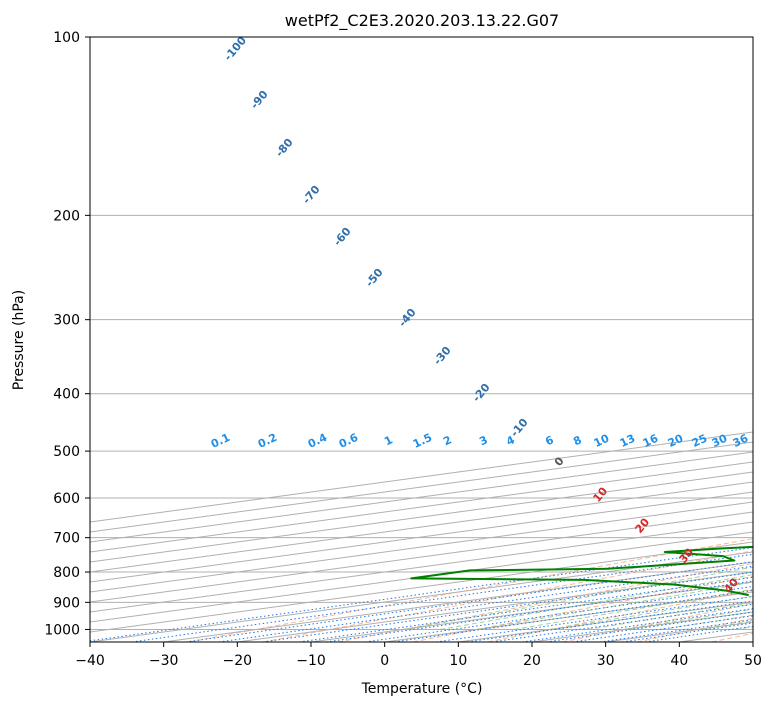  What do you see at coordinates (235, 49) in the screenshot?
I see `isotherm-label: -100` at bounding box center [235, 49].